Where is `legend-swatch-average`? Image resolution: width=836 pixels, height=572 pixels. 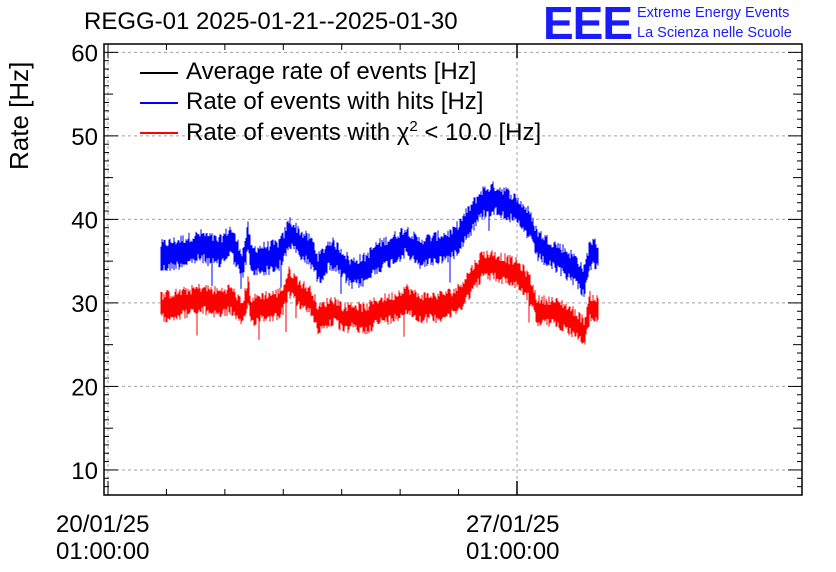 legend-swatch-average is located at coordinates (159, 73).